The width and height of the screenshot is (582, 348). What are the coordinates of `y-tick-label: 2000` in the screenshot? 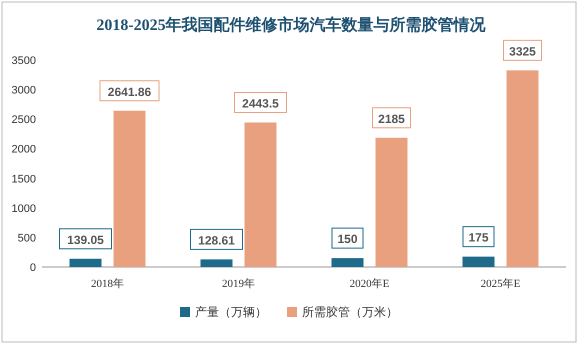 It's located at (24, 150).